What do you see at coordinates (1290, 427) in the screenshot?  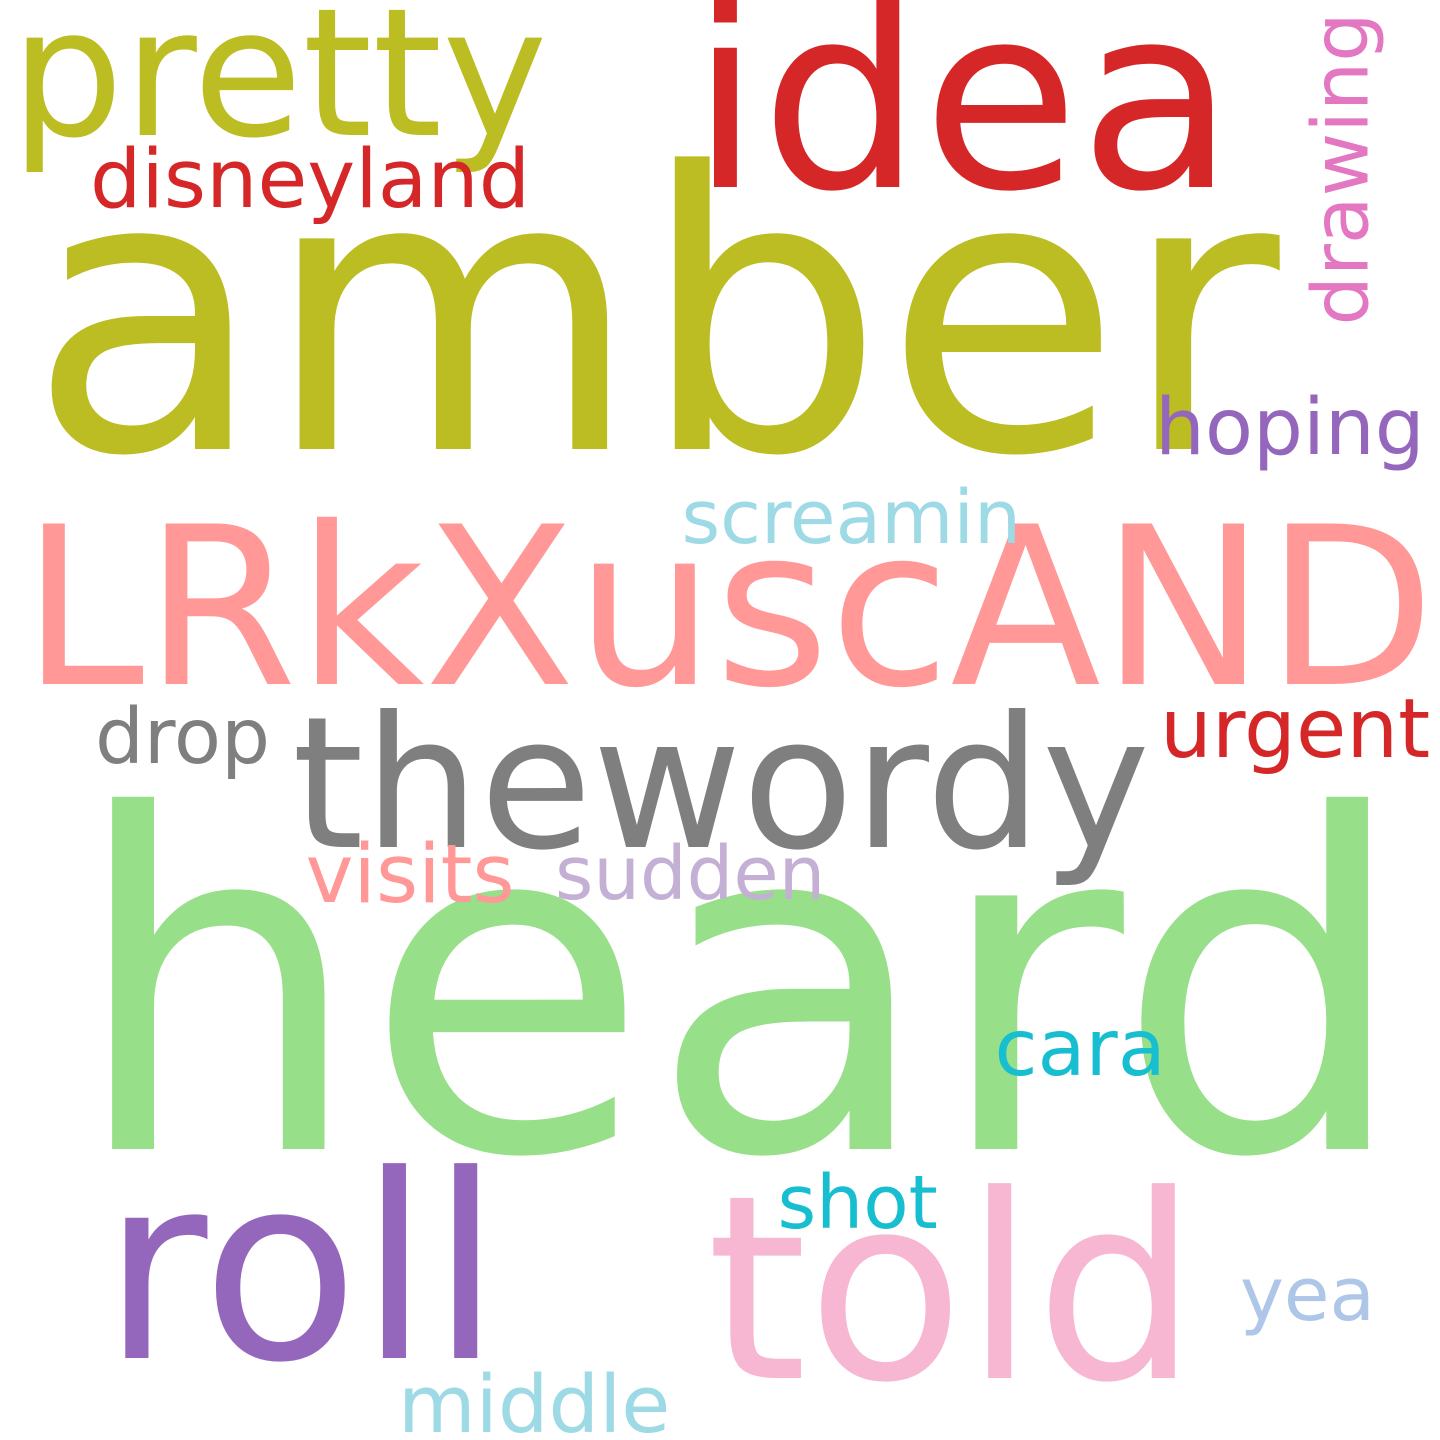 I see `word-hoping: hoping` at bounding box center [1290, 427].